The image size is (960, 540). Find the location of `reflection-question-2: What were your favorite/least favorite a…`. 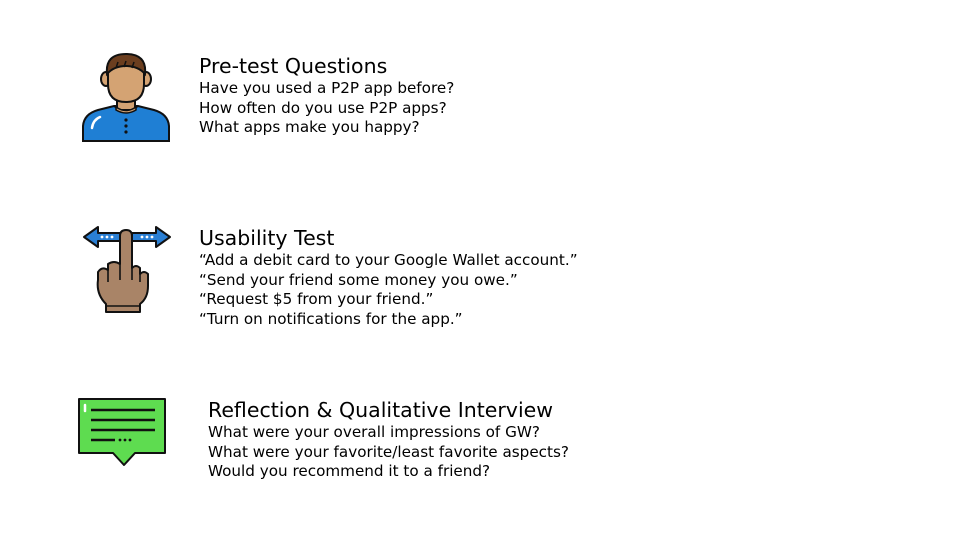

reflection-question-2: What were your favorite/least favorite a… is located at coordinates (388, 451).